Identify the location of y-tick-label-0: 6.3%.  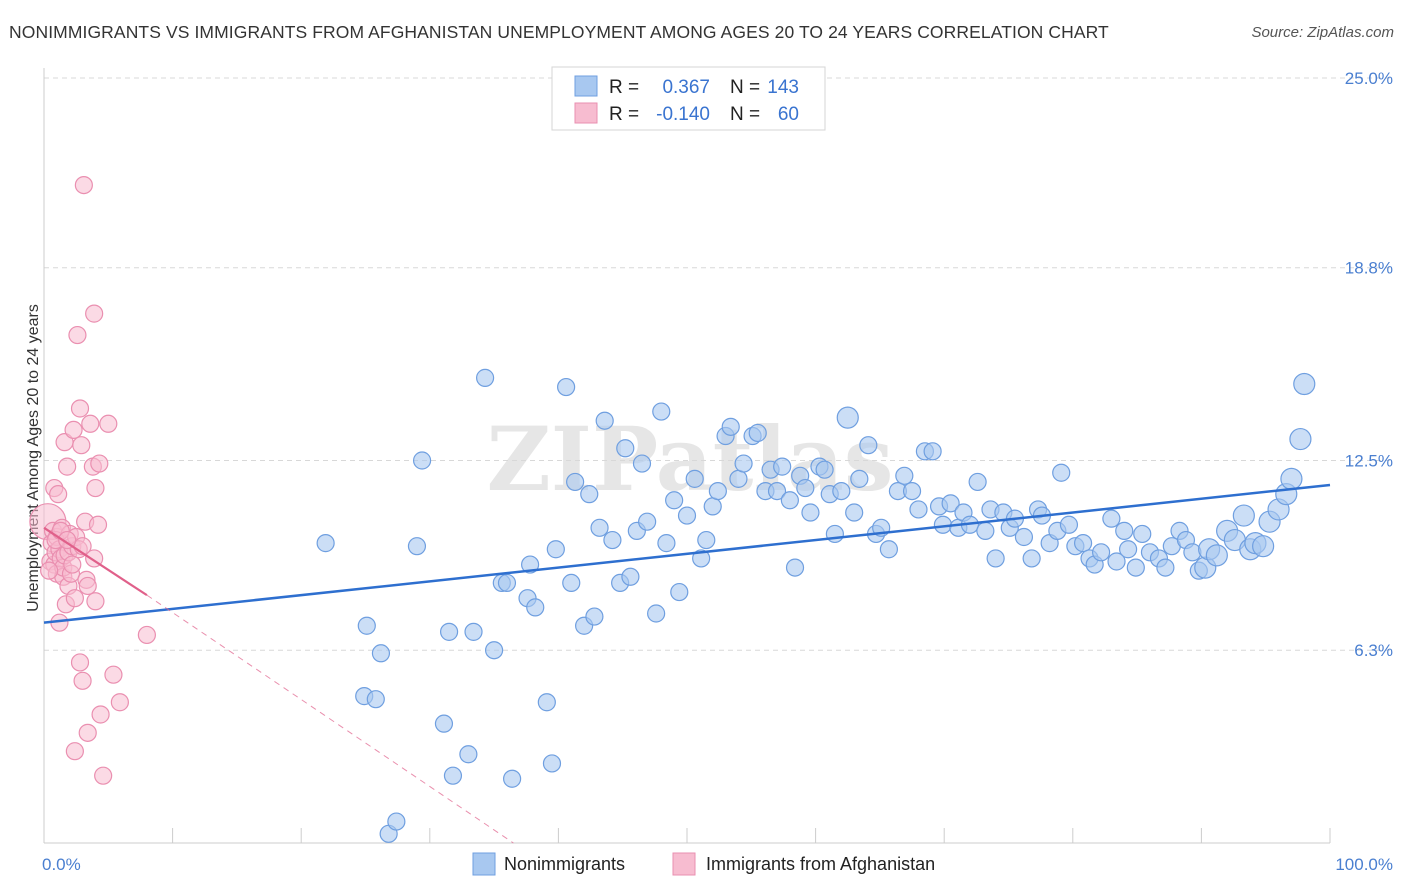
(1373, 650).